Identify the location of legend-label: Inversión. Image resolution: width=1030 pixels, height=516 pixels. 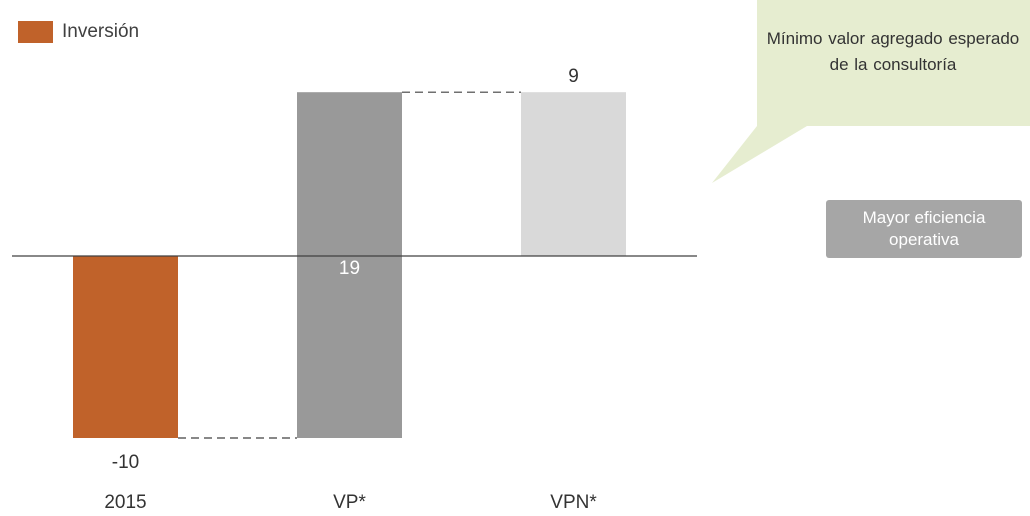
(101, 31).